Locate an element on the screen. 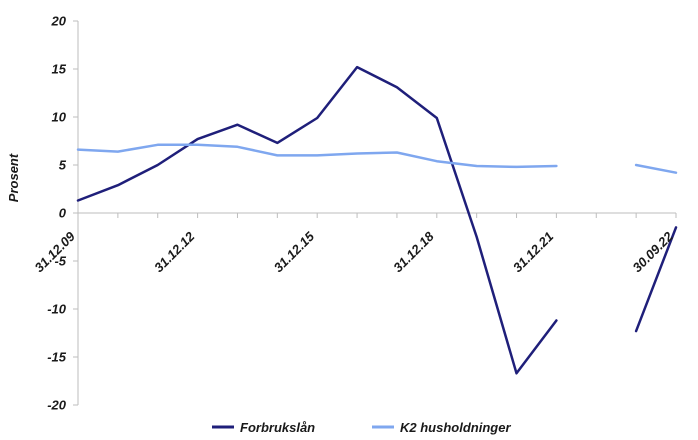  x-axis is located at coordinates (377, 215).